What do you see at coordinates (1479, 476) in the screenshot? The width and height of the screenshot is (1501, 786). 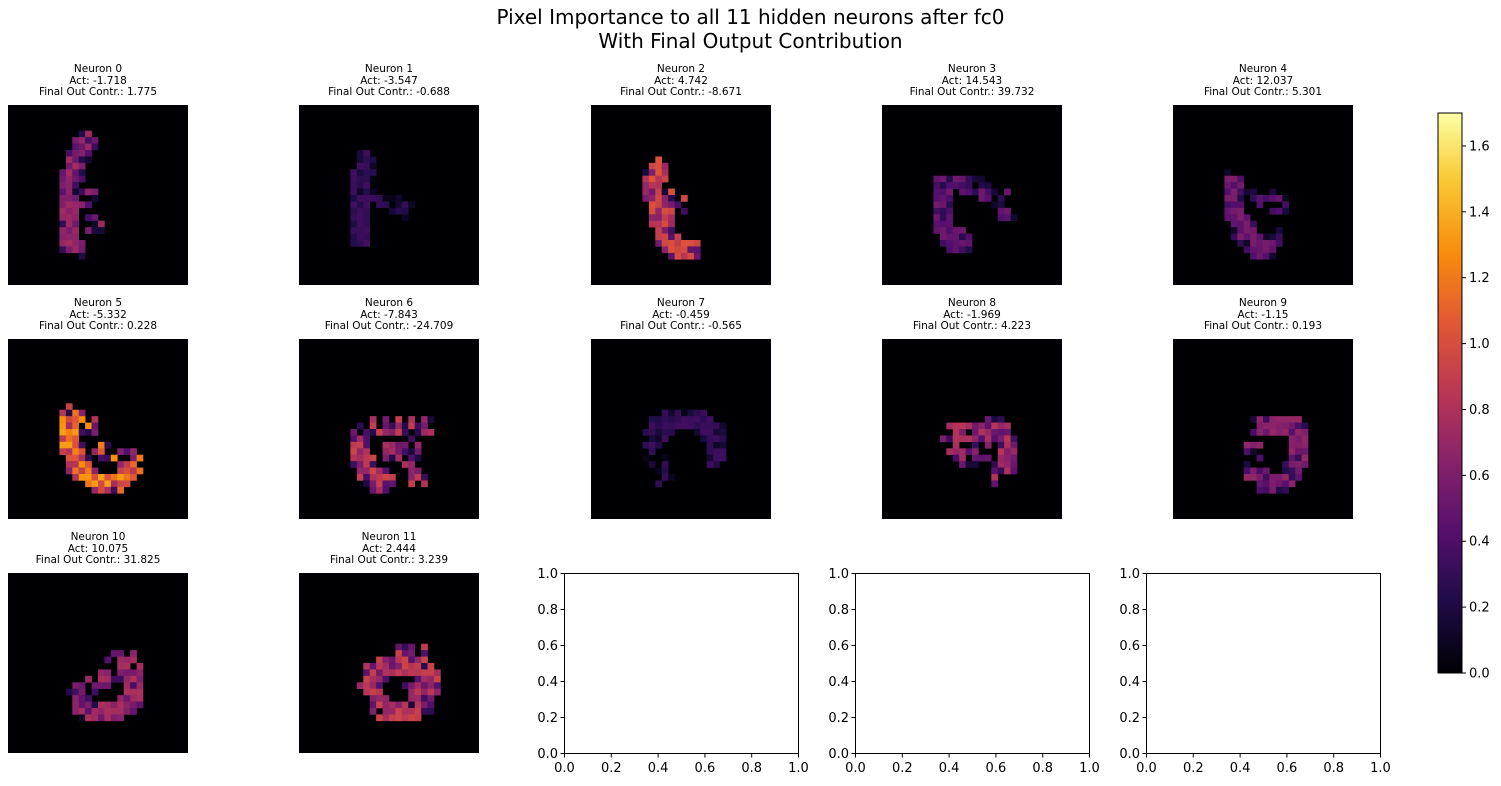 I see `colorbar-tick-label: 0.6` at bounding box center [1479, 476].